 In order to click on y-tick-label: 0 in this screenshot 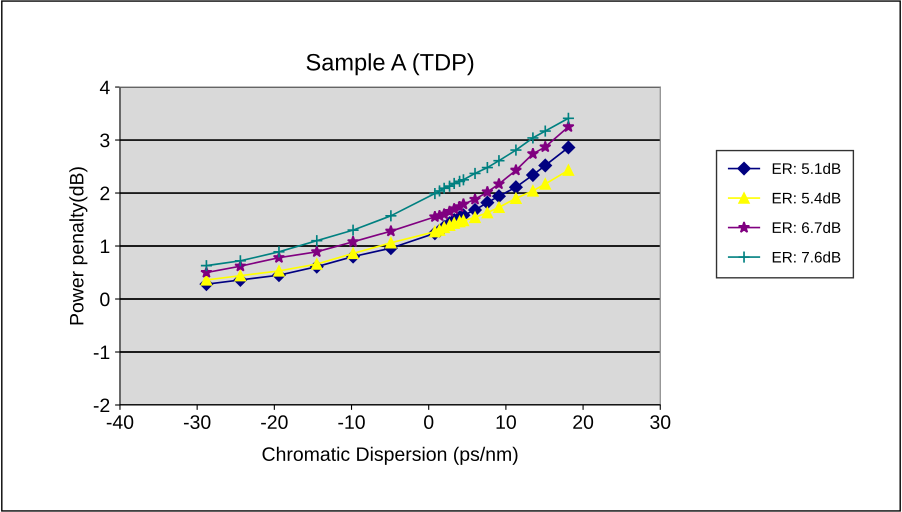, I will do `click(105, 299)`.